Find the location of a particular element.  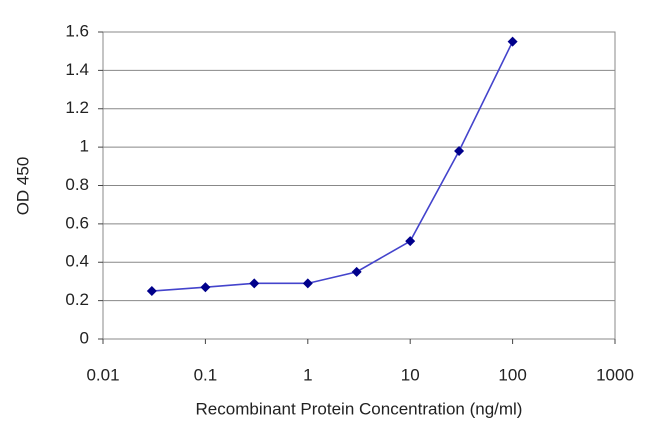

x-tick-label: 100 is located at coordinates (512, 374).